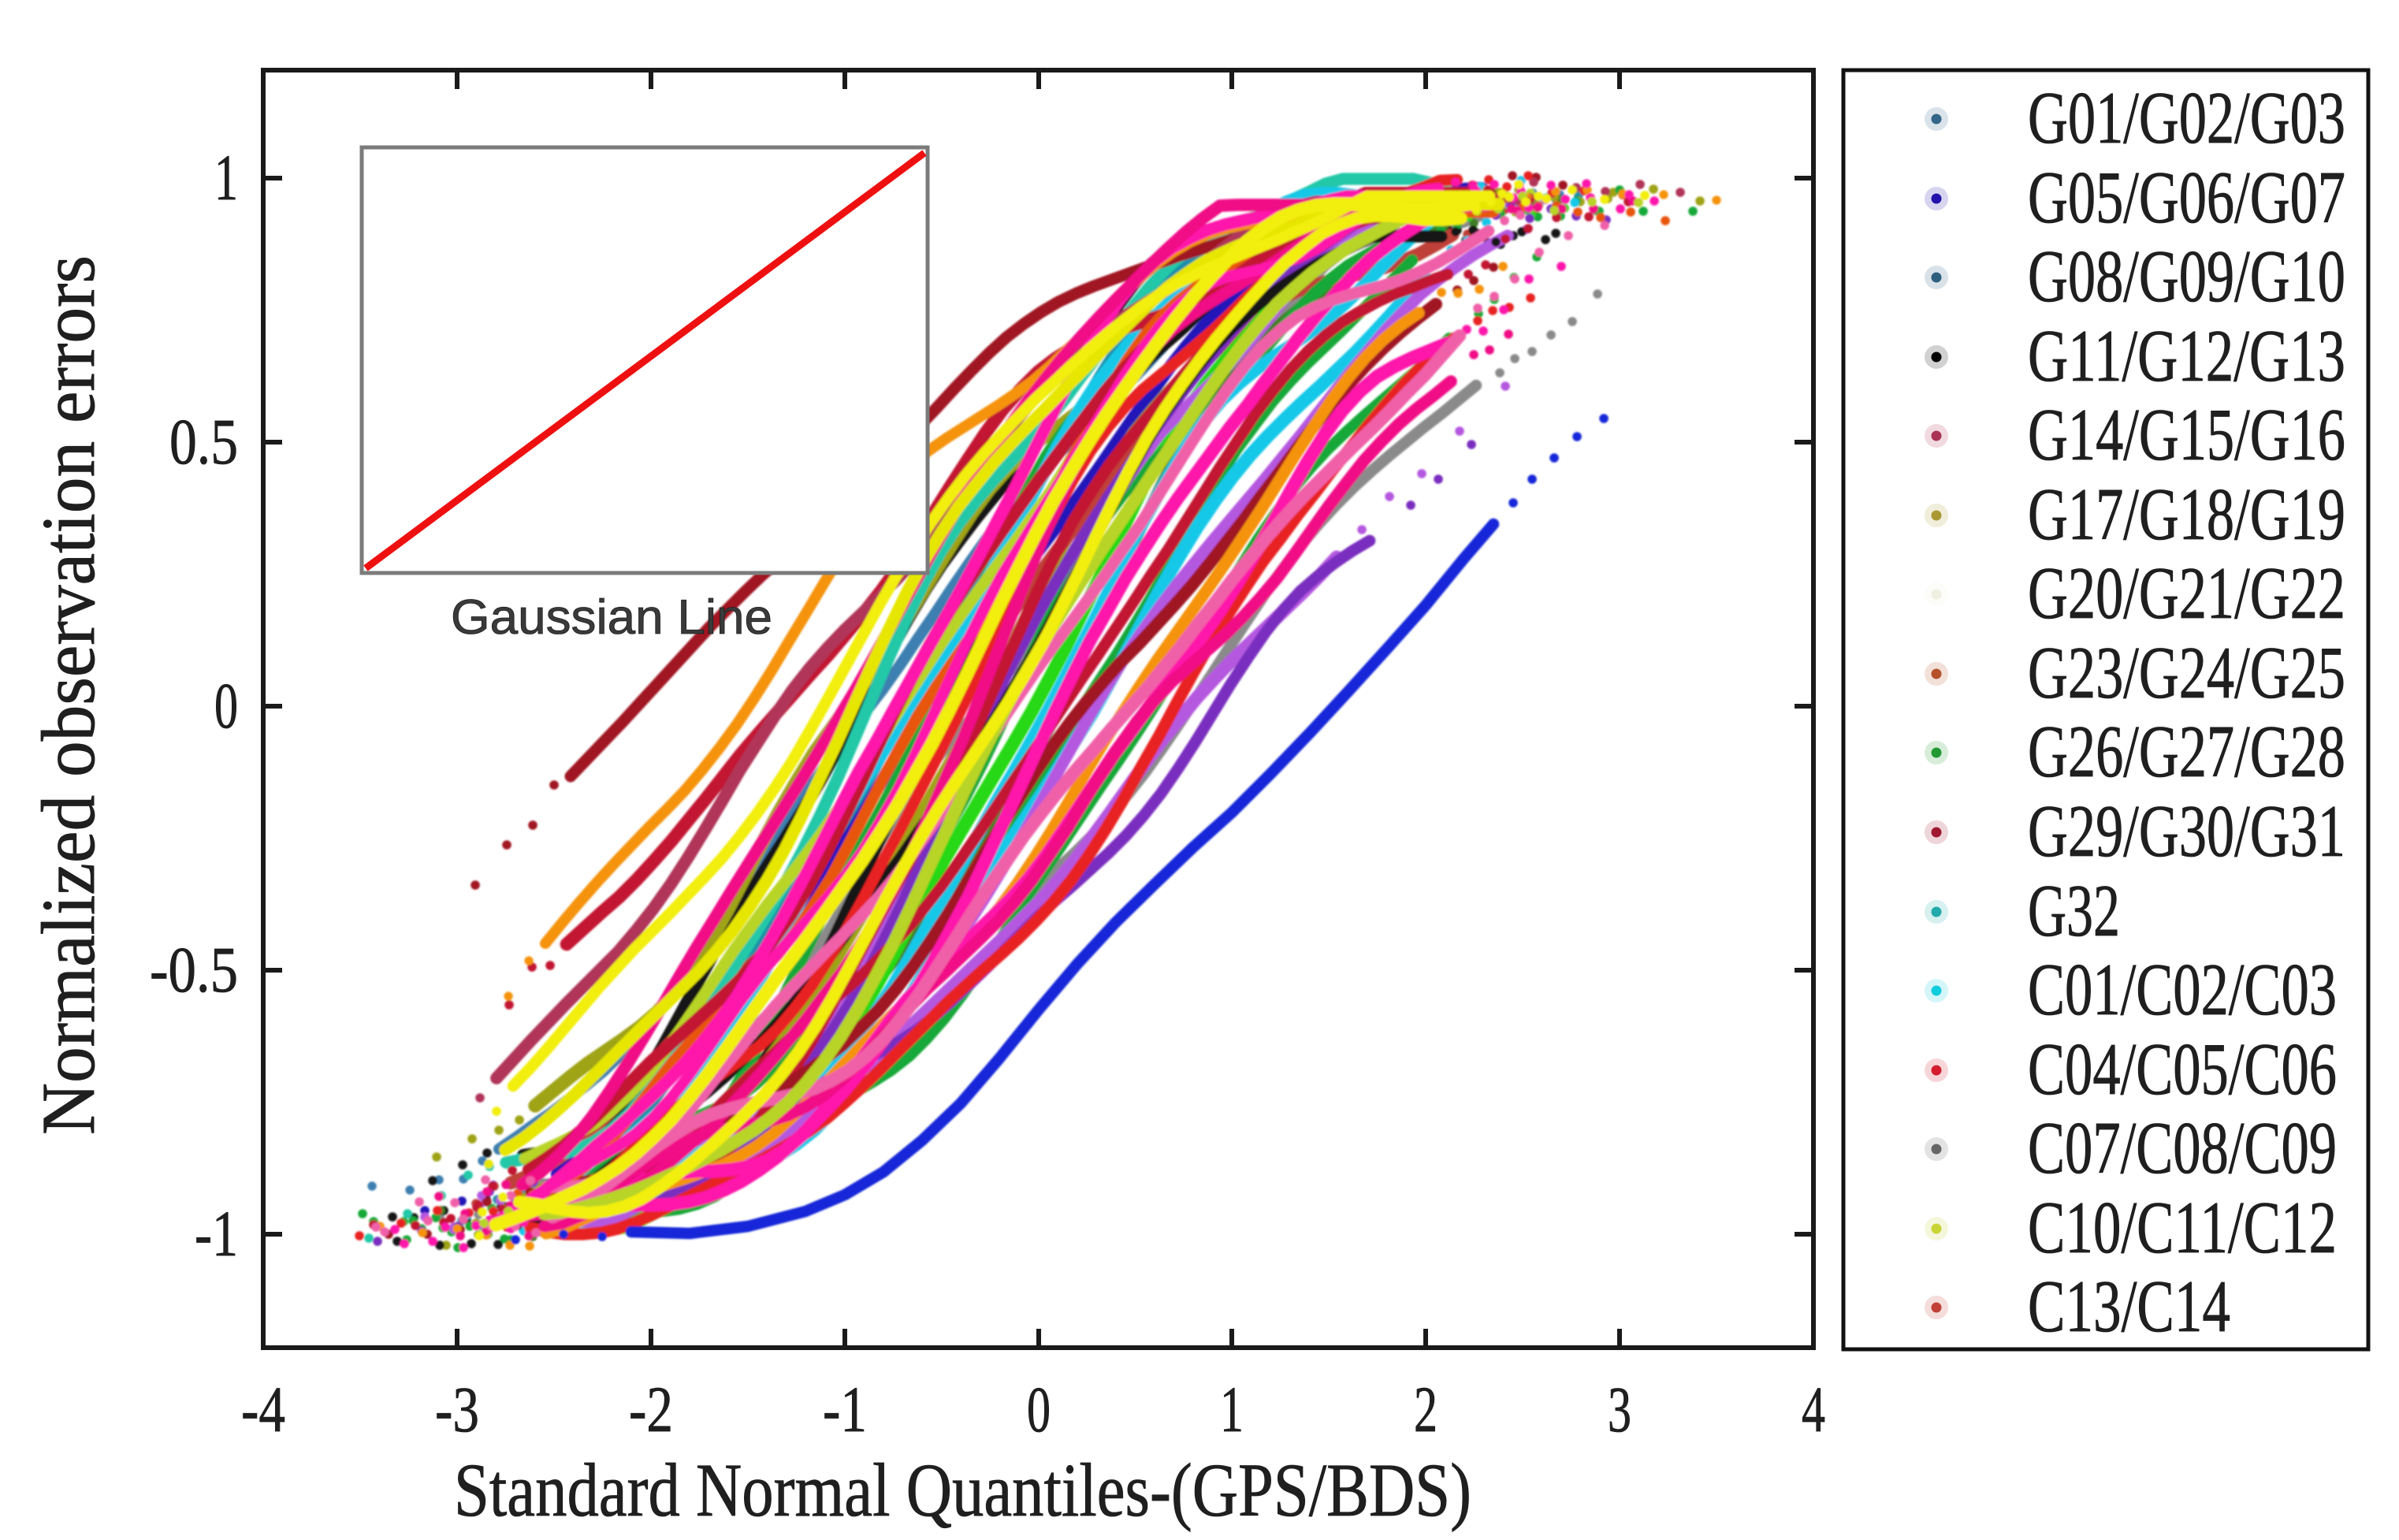 This screenshot has width=2399, height=1540. What do you see at coordinates (1813, 1409) in the screenshot?
I see `svg-text: 4` at bounding box center [1813, 1409].